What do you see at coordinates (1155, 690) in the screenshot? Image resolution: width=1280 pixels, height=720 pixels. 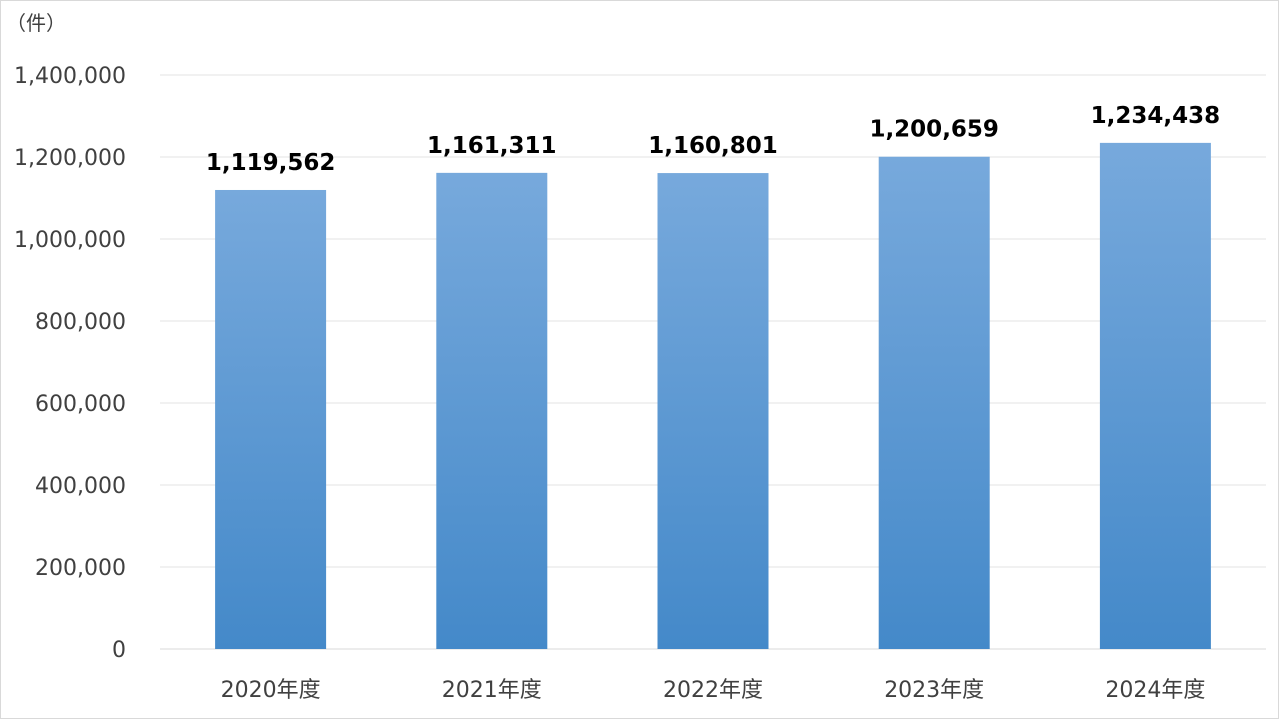 I see `x-category-label: 2024年度` at bounding box center [1155, 690].